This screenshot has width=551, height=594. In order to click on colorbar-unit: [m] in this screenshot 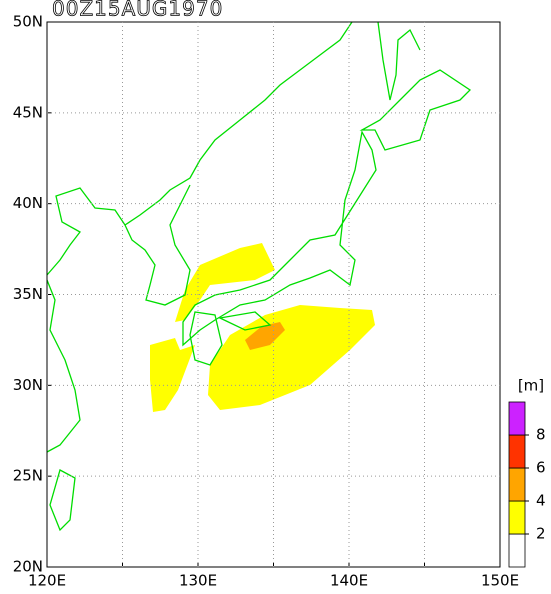, I will do `click(531, 386)`.